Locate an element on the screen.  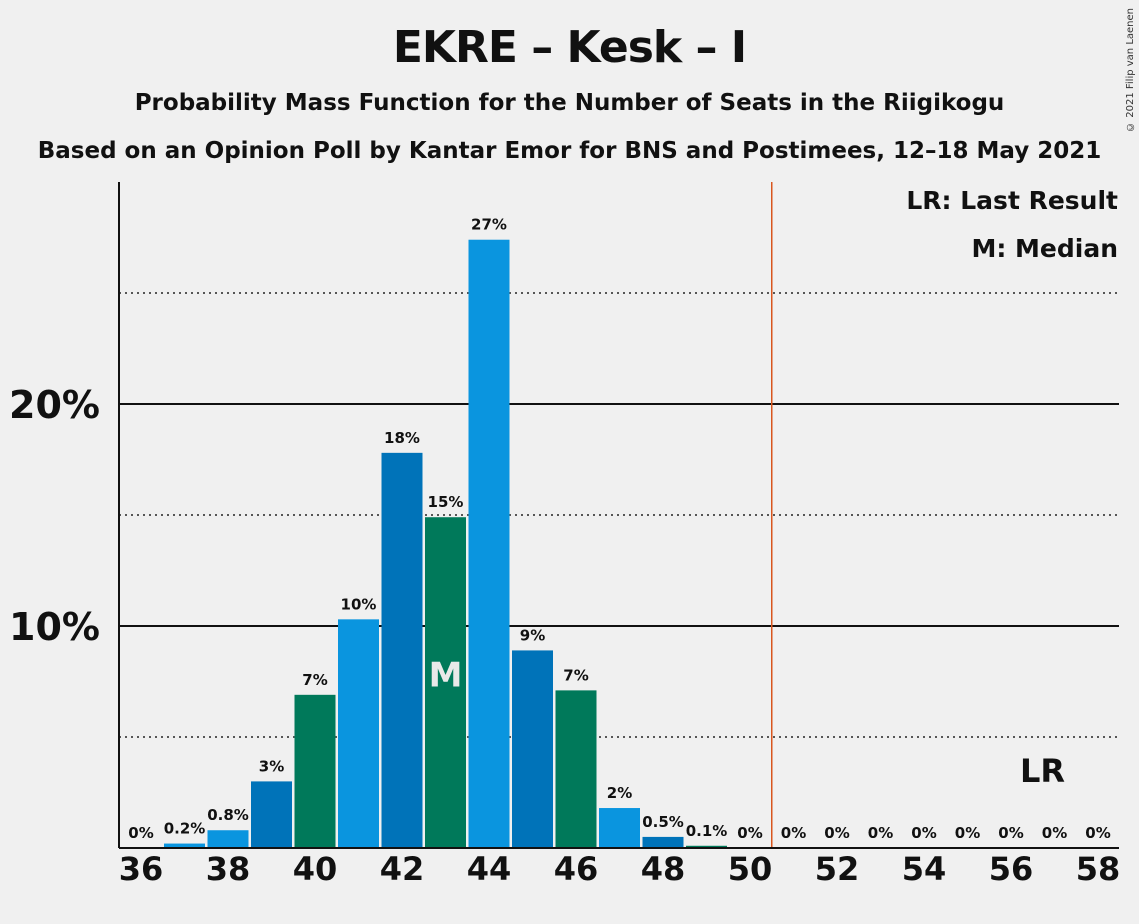
x-tick-label: 36 is located at coordinates (141, 869).